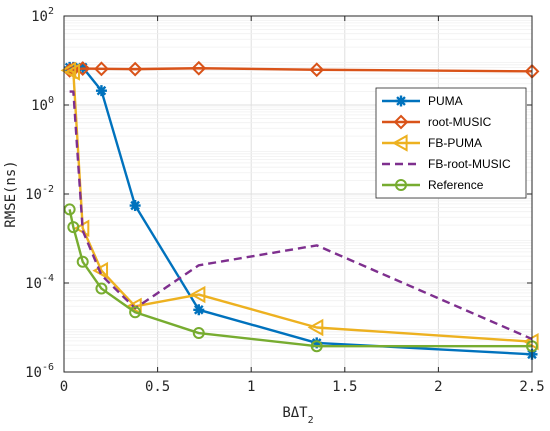 Image resolution: width=550 pixels, height=431 pixels. I want to click on x-tick-label: 2, so click(438, 387).